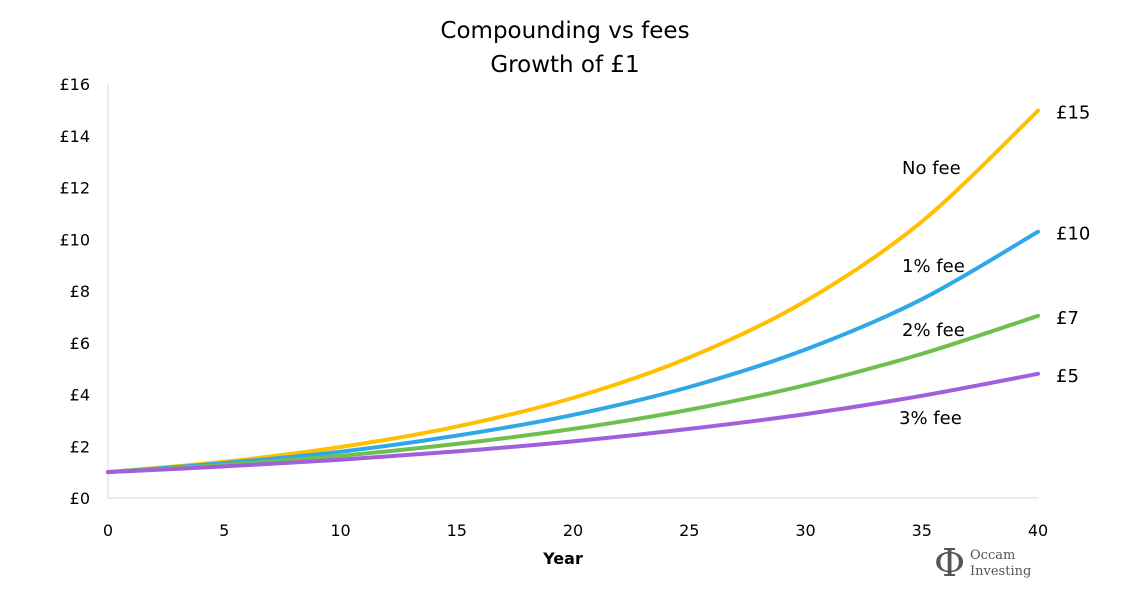 This screenshot has height=595, width=1130. I want to click on x-tick-label: 25, so click(689, 530).